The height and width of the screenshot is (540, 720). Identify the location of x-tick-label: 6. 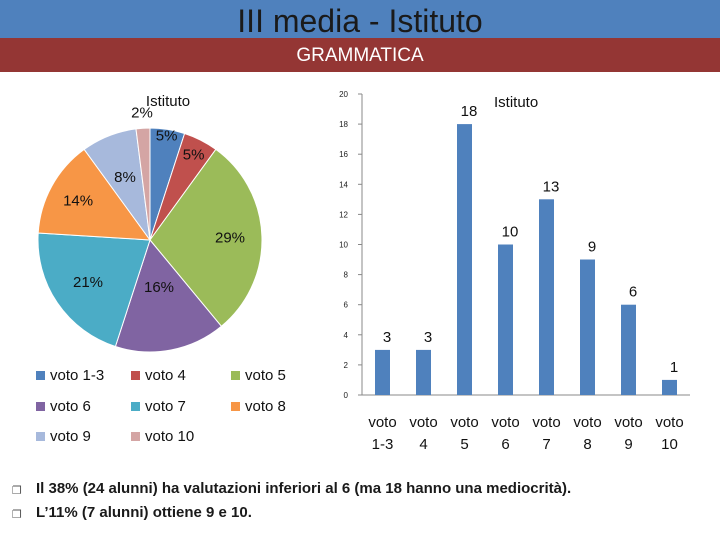
(505, 444).